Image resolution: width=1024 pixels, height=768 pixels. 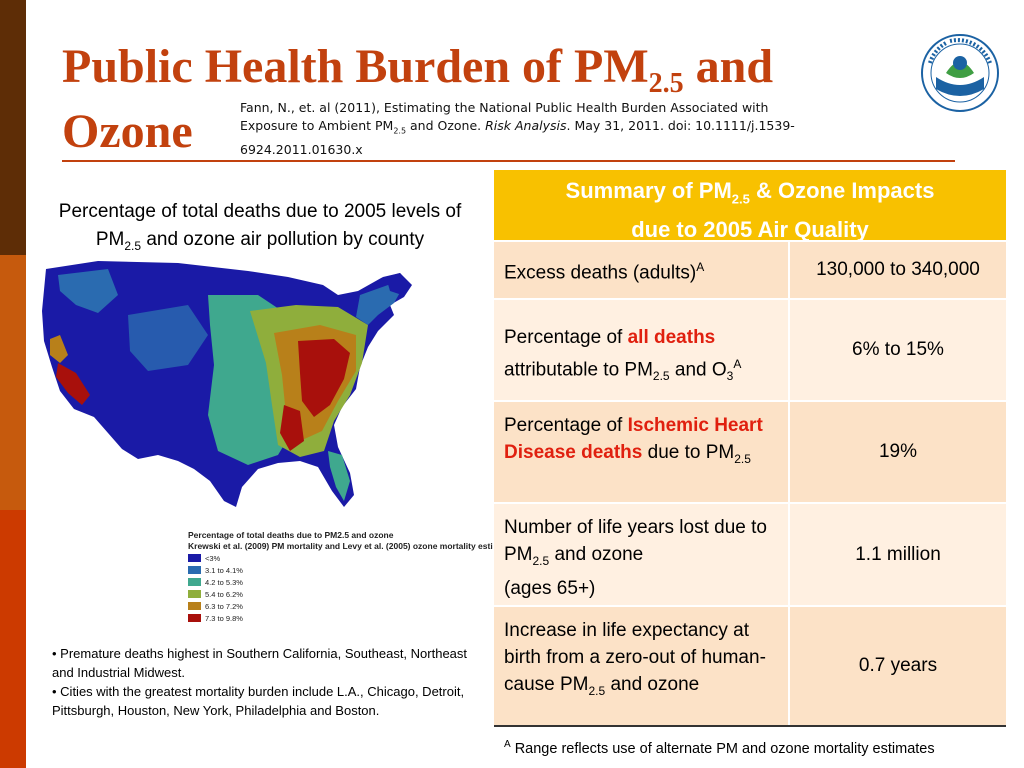 I want to click on citation-line3: 6924.2011.01630.x, so click(x=301, y=149).